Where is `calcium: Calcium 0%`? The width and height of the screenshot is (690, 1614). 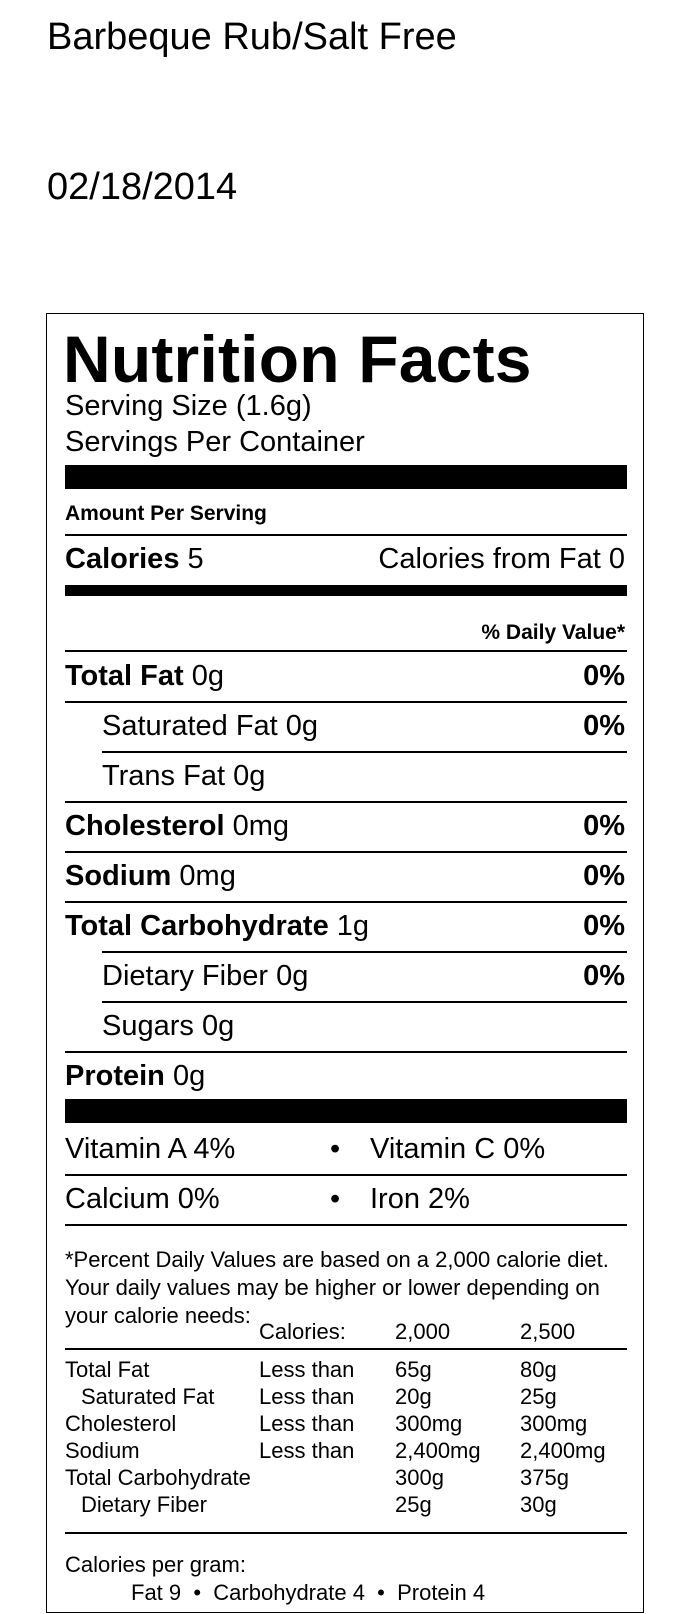
calcium: Calcium 0% is located at coordinates (142, 1199).